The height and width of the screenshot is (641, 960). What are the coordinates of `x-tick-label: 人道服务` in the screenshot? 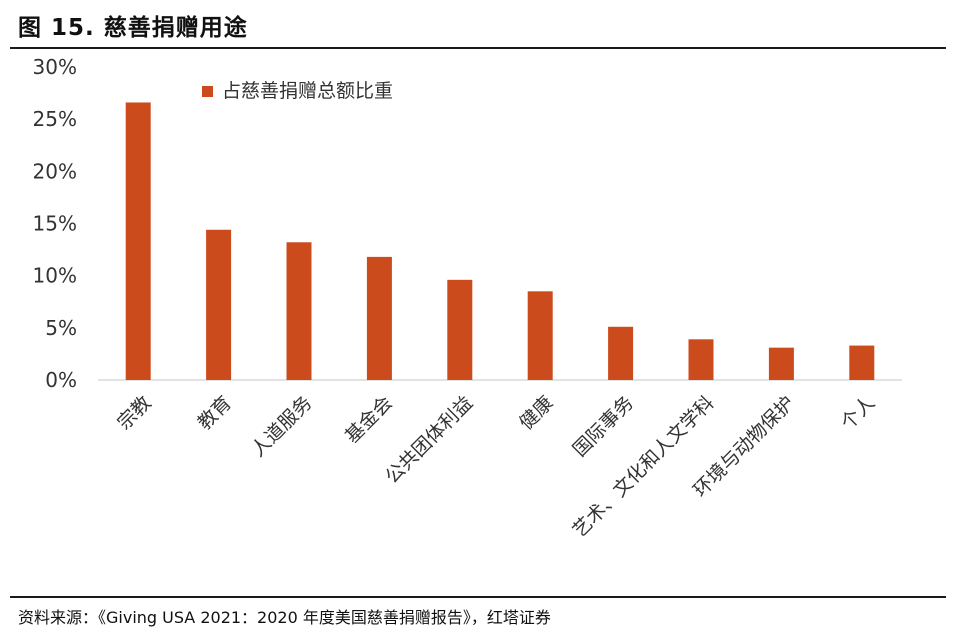 It's located at (281, 426).